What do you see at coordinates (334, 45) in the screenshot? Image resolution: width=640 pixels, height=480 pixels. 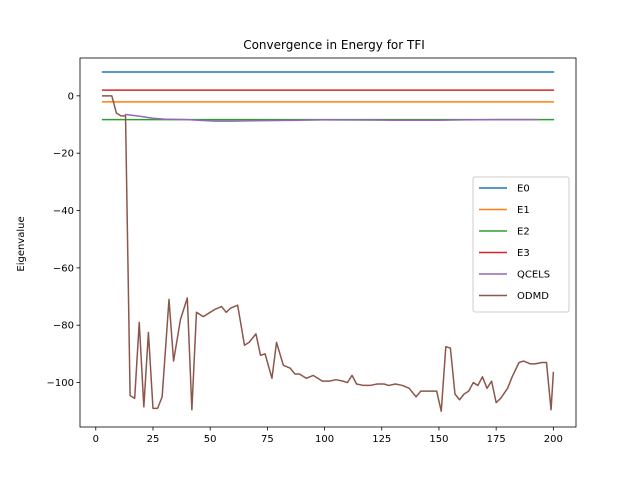 I see `chart-title: Convergence in Energy for TFI` at bounding box center [334, 45].